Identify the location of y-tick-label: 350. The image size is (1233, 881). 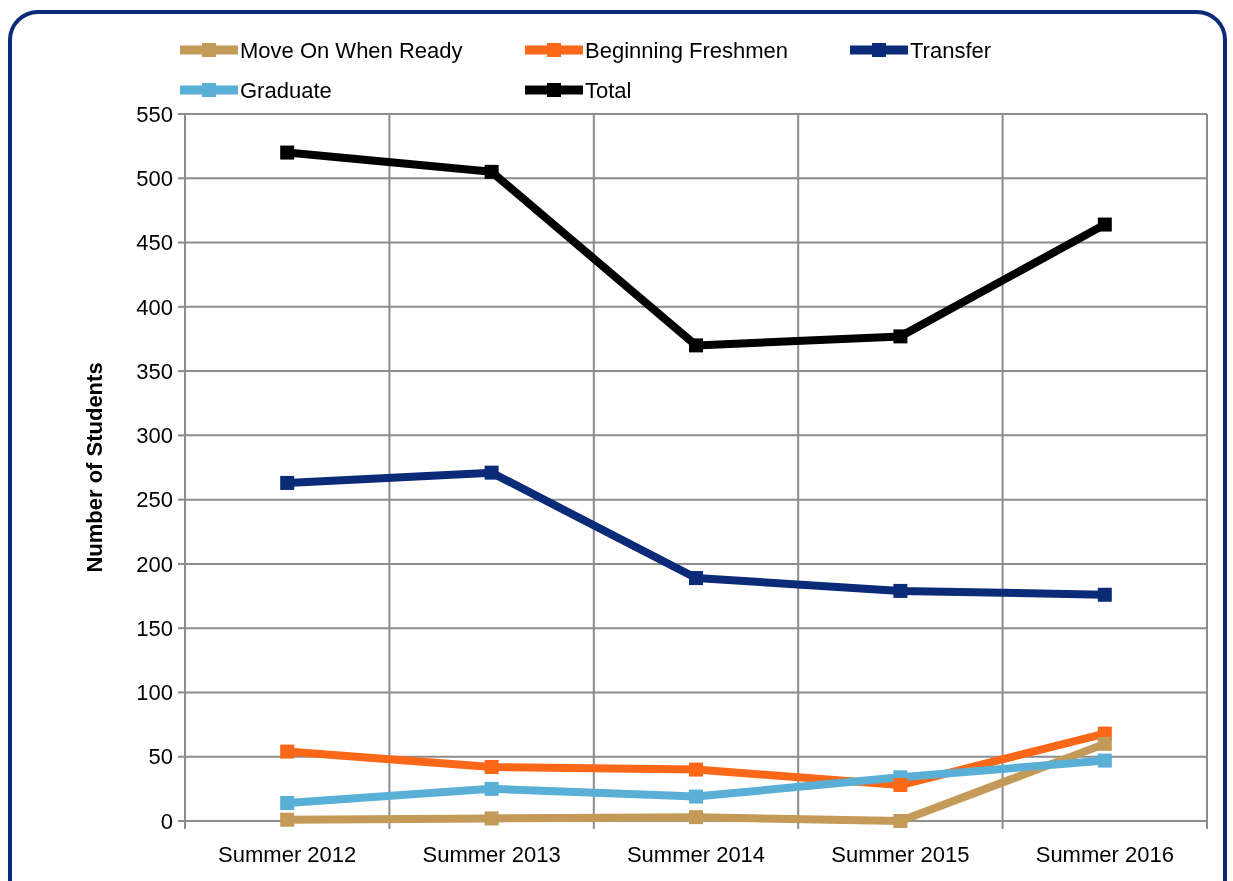
(154, 371).